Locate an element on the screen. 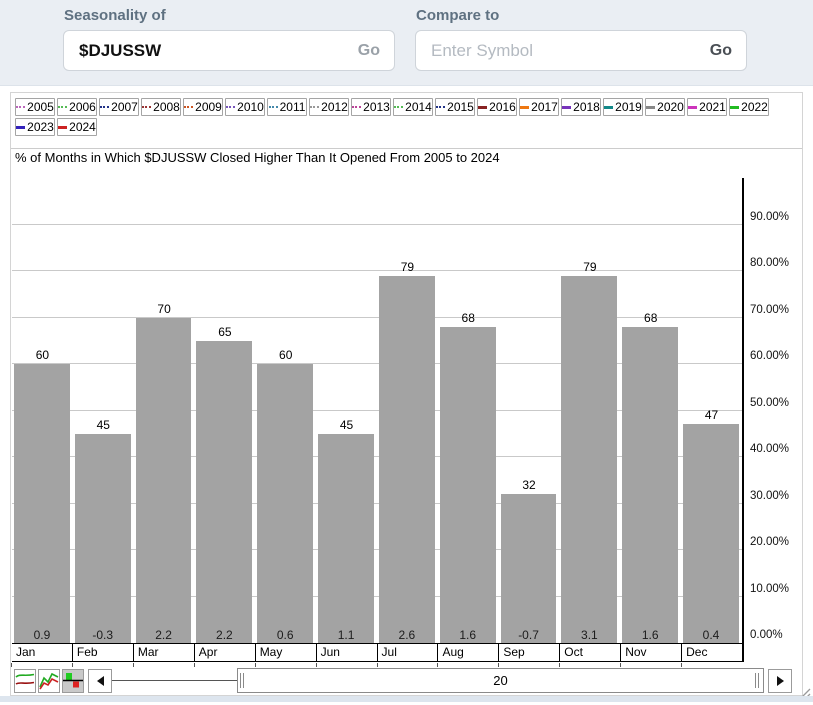 This screenshot has width=813, height=705. y-axis-tick-label: 70.00% is located at coordinates (770, 309).